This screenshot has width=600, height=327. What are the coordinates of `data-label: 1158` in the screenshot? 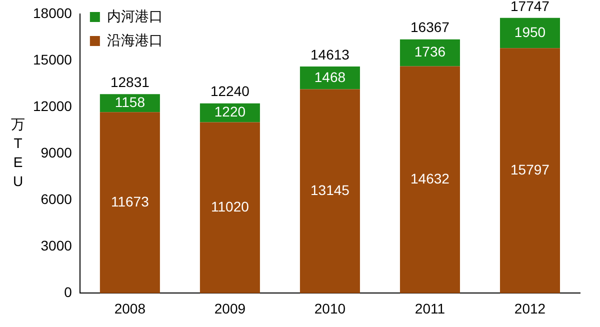 It's located at (130, 102).